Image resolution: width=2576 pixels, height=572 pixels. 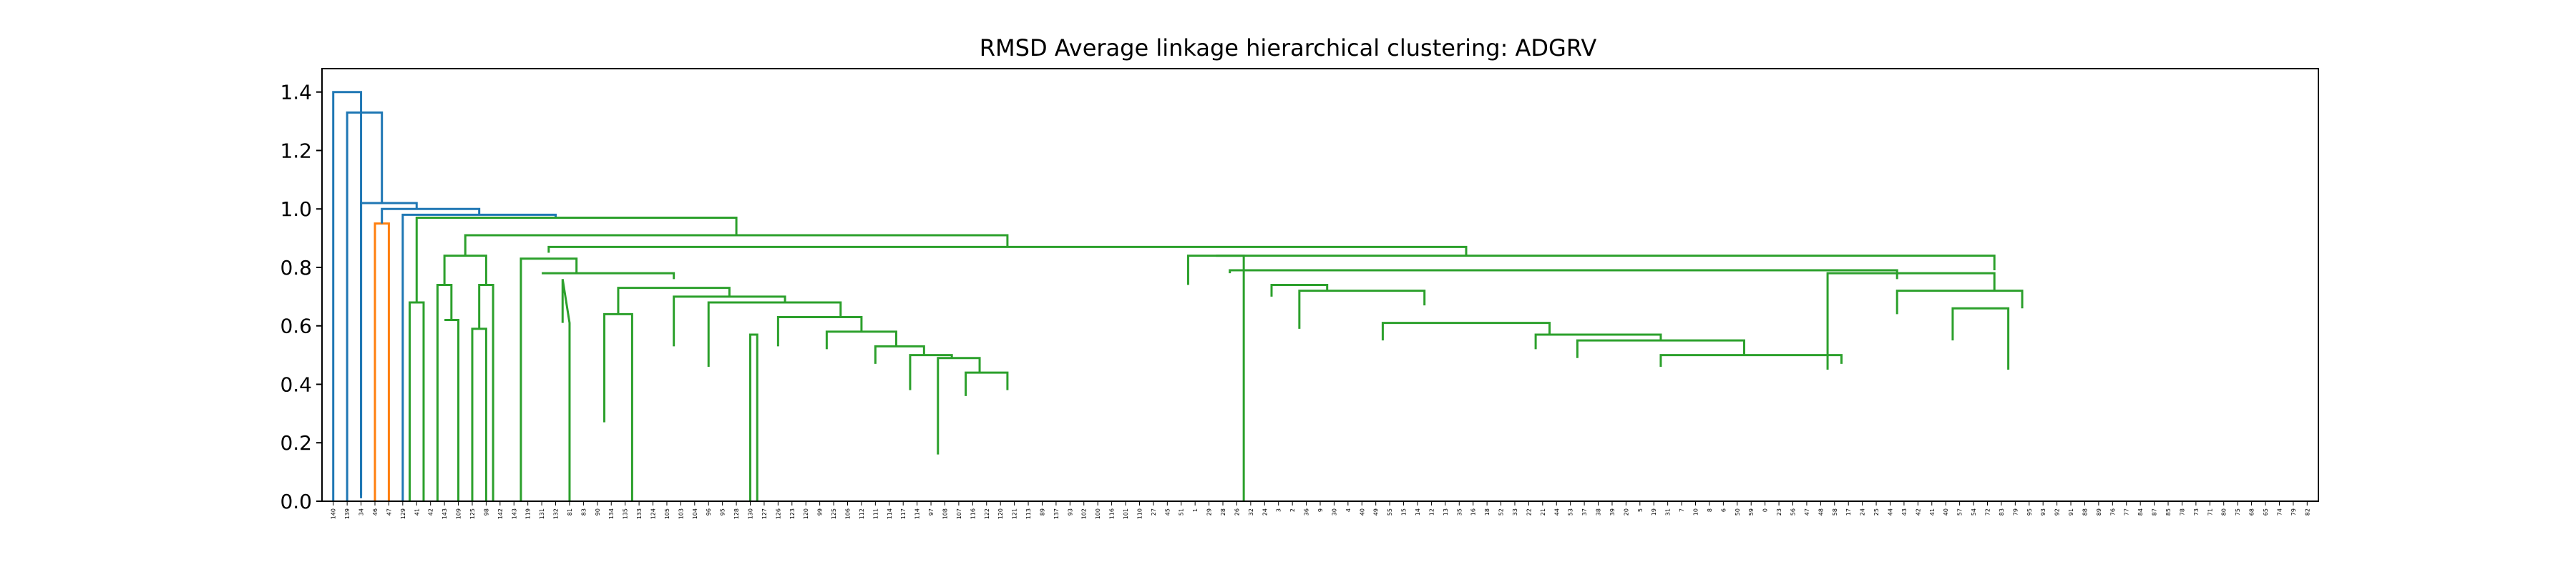 I want to click on leaf-label: 57, so click(x=1960, y=512).